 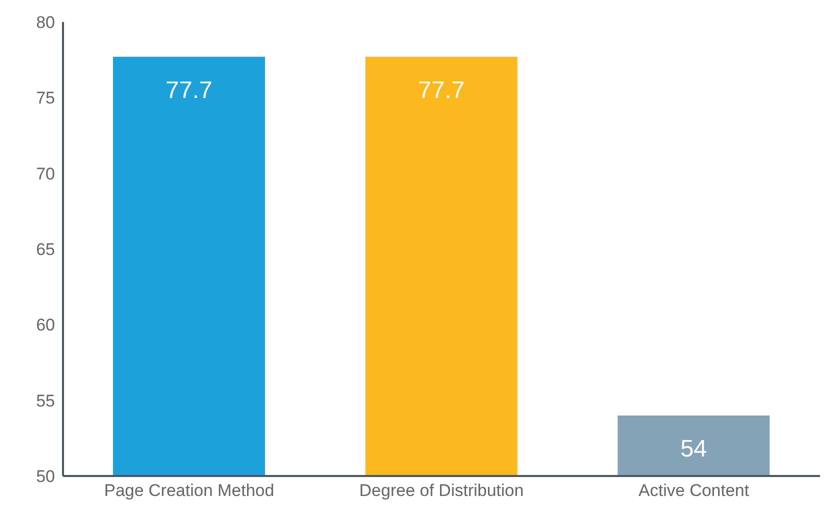 What do you see at coordinates (45, 22) in the screenshot?
I see `y-tick-label: 80` at bounding box center [45, 22].